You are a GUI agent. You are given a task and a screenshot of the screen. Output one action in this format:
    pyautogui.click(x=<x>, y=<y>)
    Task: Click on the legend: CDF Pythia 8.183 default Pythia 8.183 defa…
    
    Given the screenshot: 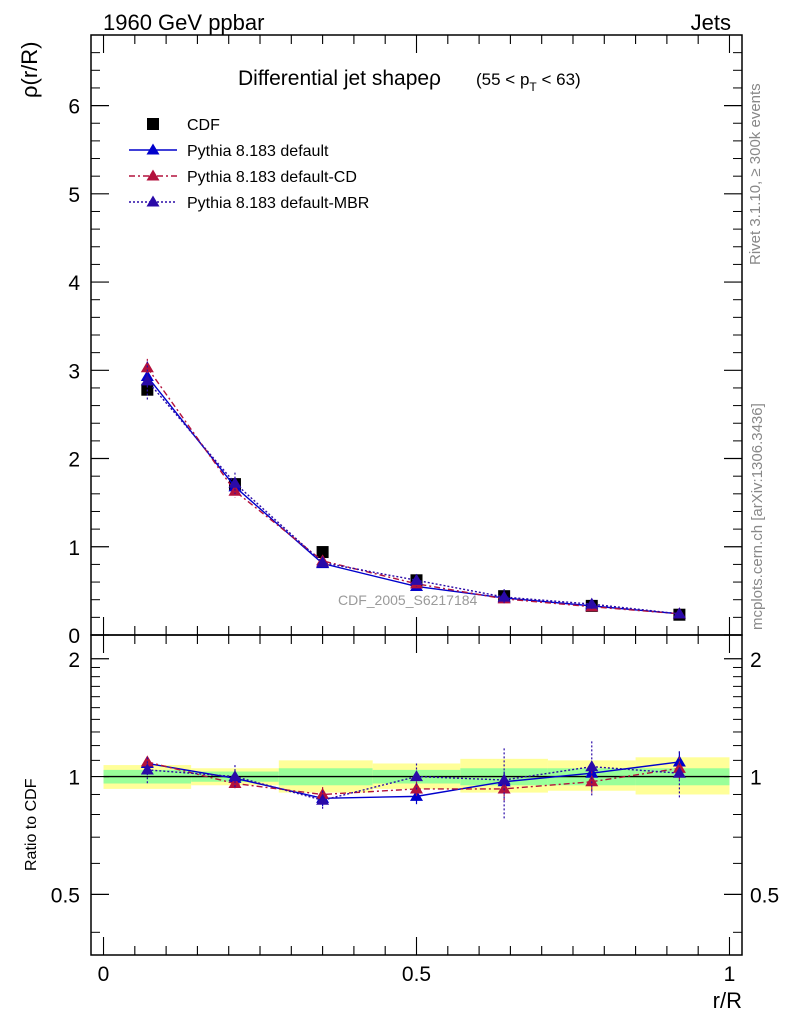 What is the action you would take?
    pyautogui.click(x=249, y=164)
    